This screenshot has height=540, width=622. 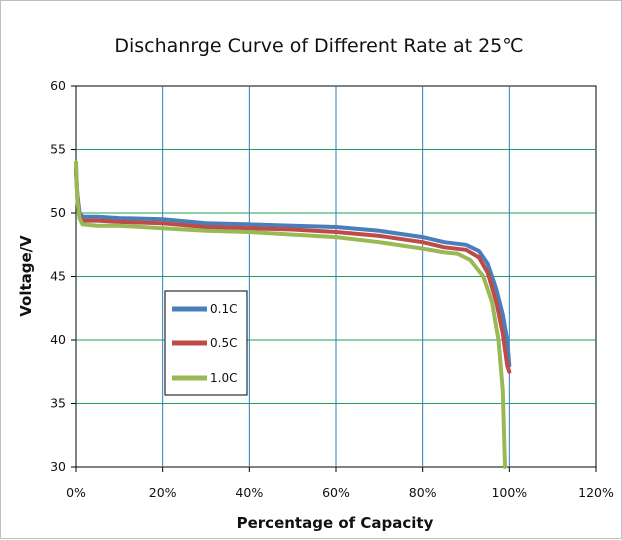 What do you see at coordinates (58, 149) in the screenshot?
I see `y-tick-label: 55` at bounding box center [58, 149].